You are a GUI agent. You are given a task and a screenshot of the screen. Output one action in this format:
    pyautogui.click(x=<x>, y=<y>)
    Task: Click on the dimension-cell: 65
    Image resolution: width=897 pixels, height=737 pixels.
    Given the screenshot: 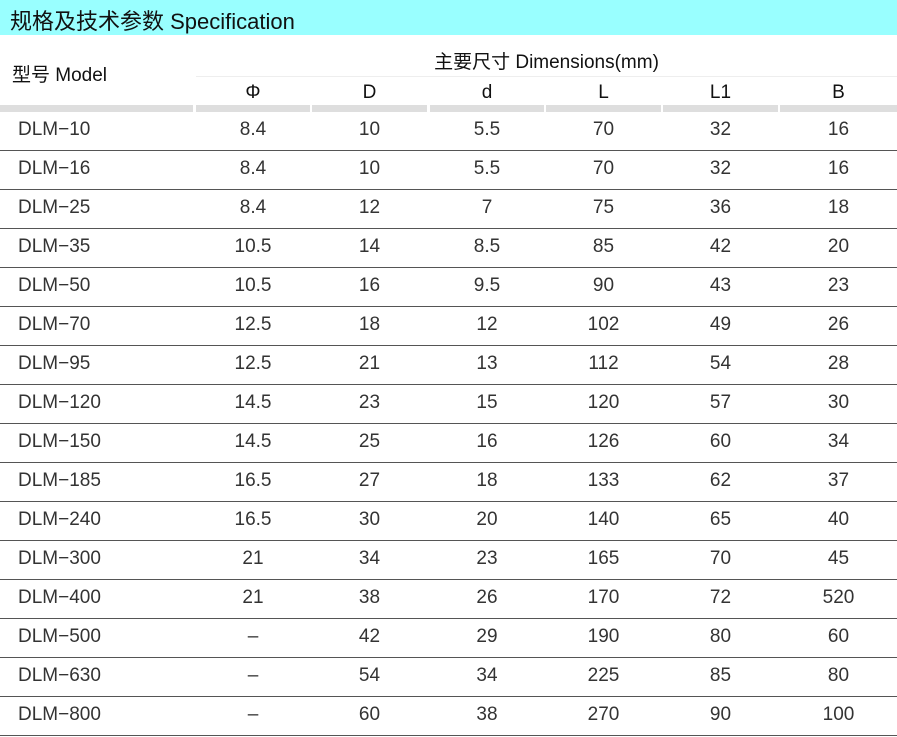 What is the action you would take?
    pyautogui.click(x=720, y=519)
    